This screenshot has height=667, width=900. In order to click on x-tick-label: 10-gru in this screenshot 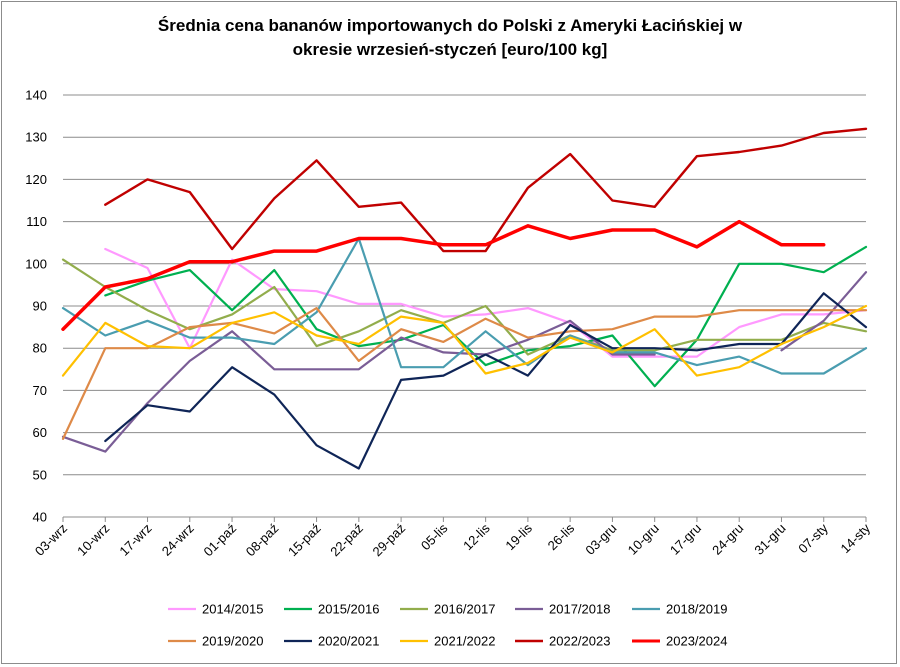, I will do `click(643, 539)`.